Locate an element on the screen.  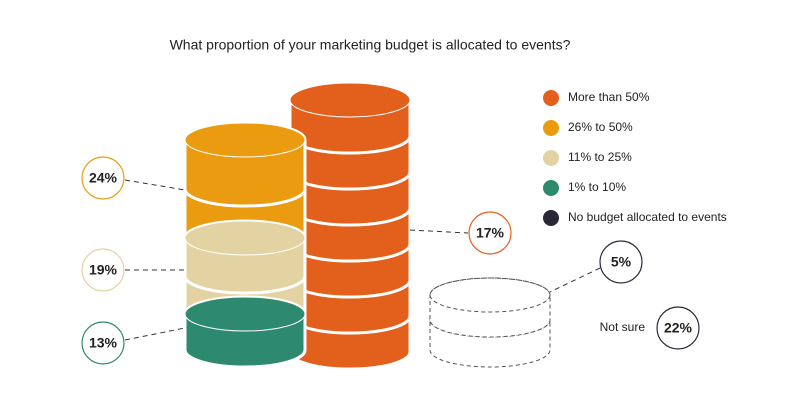
value-label: 24% is located at coordinates (103, 178).